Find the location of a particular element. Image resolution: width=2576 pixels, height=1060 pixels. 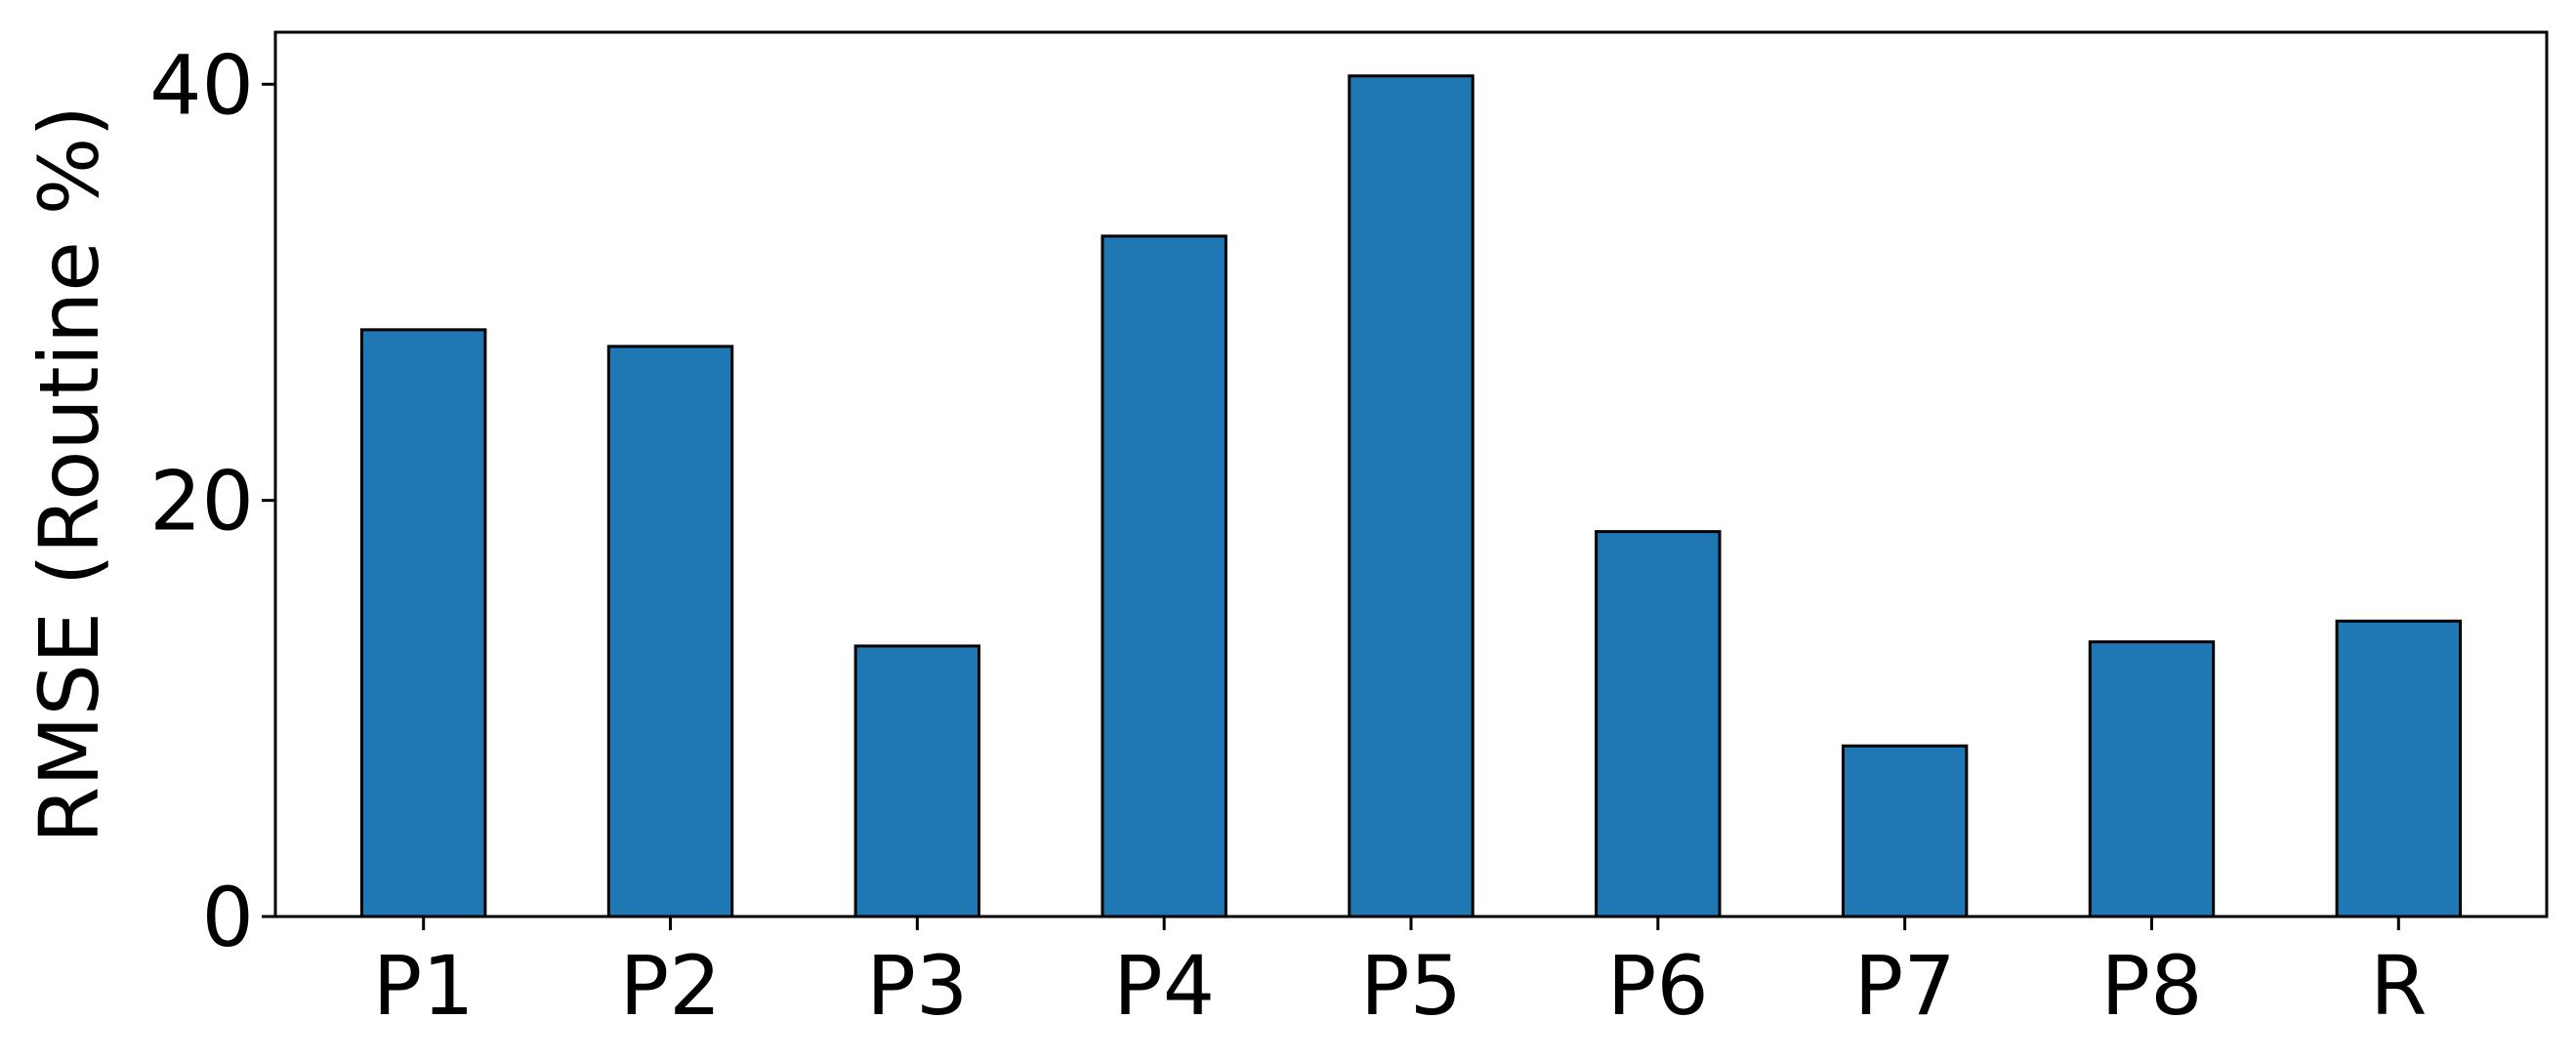

x-tick-label-p3: P3 is located at coordinates (917, 986).